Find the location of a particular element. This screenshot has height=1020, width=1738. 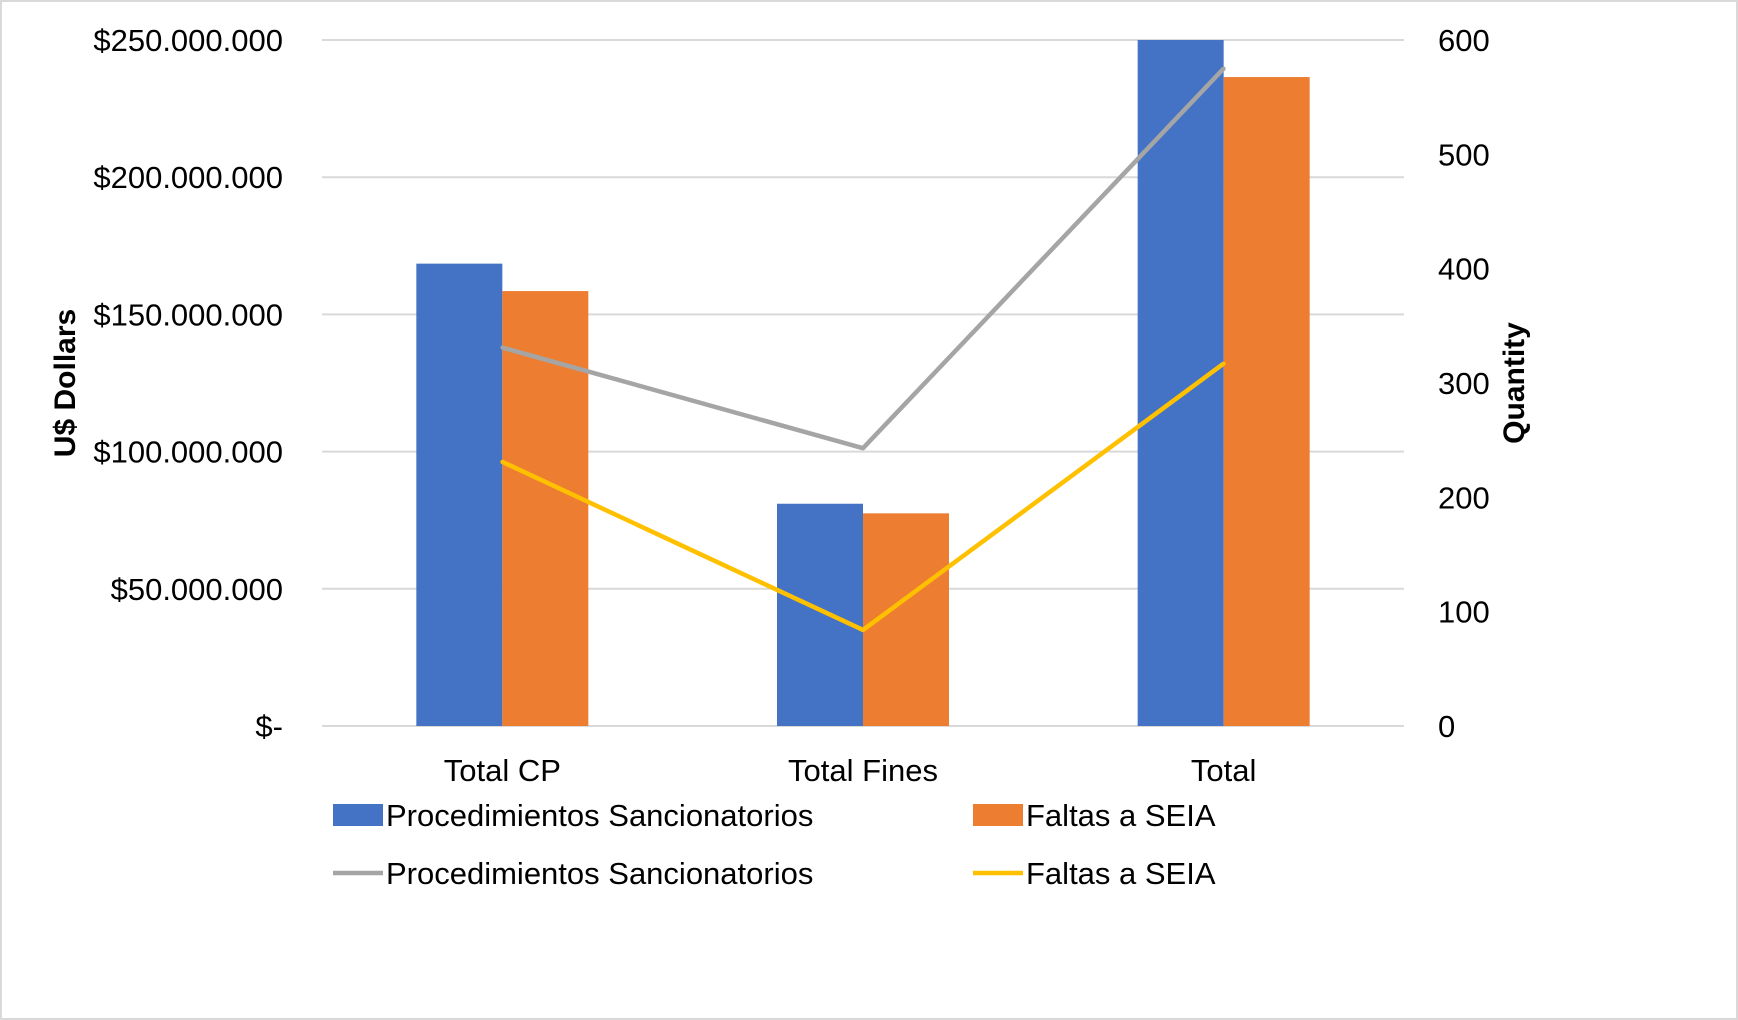

y-left-tick-label: $200.000.000 is located at coordinates (188, 177).